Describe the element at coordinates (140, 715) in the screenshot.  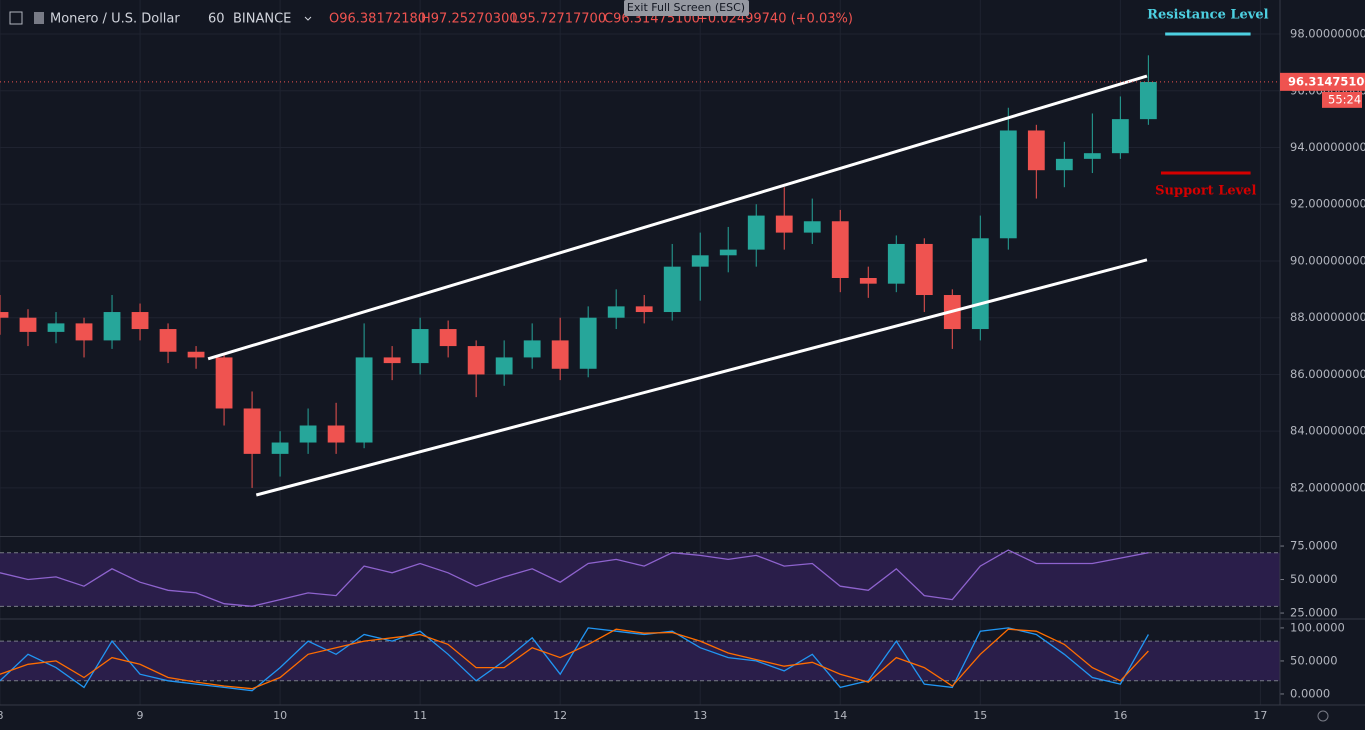
I see `x-tick-label: 9` at that location.